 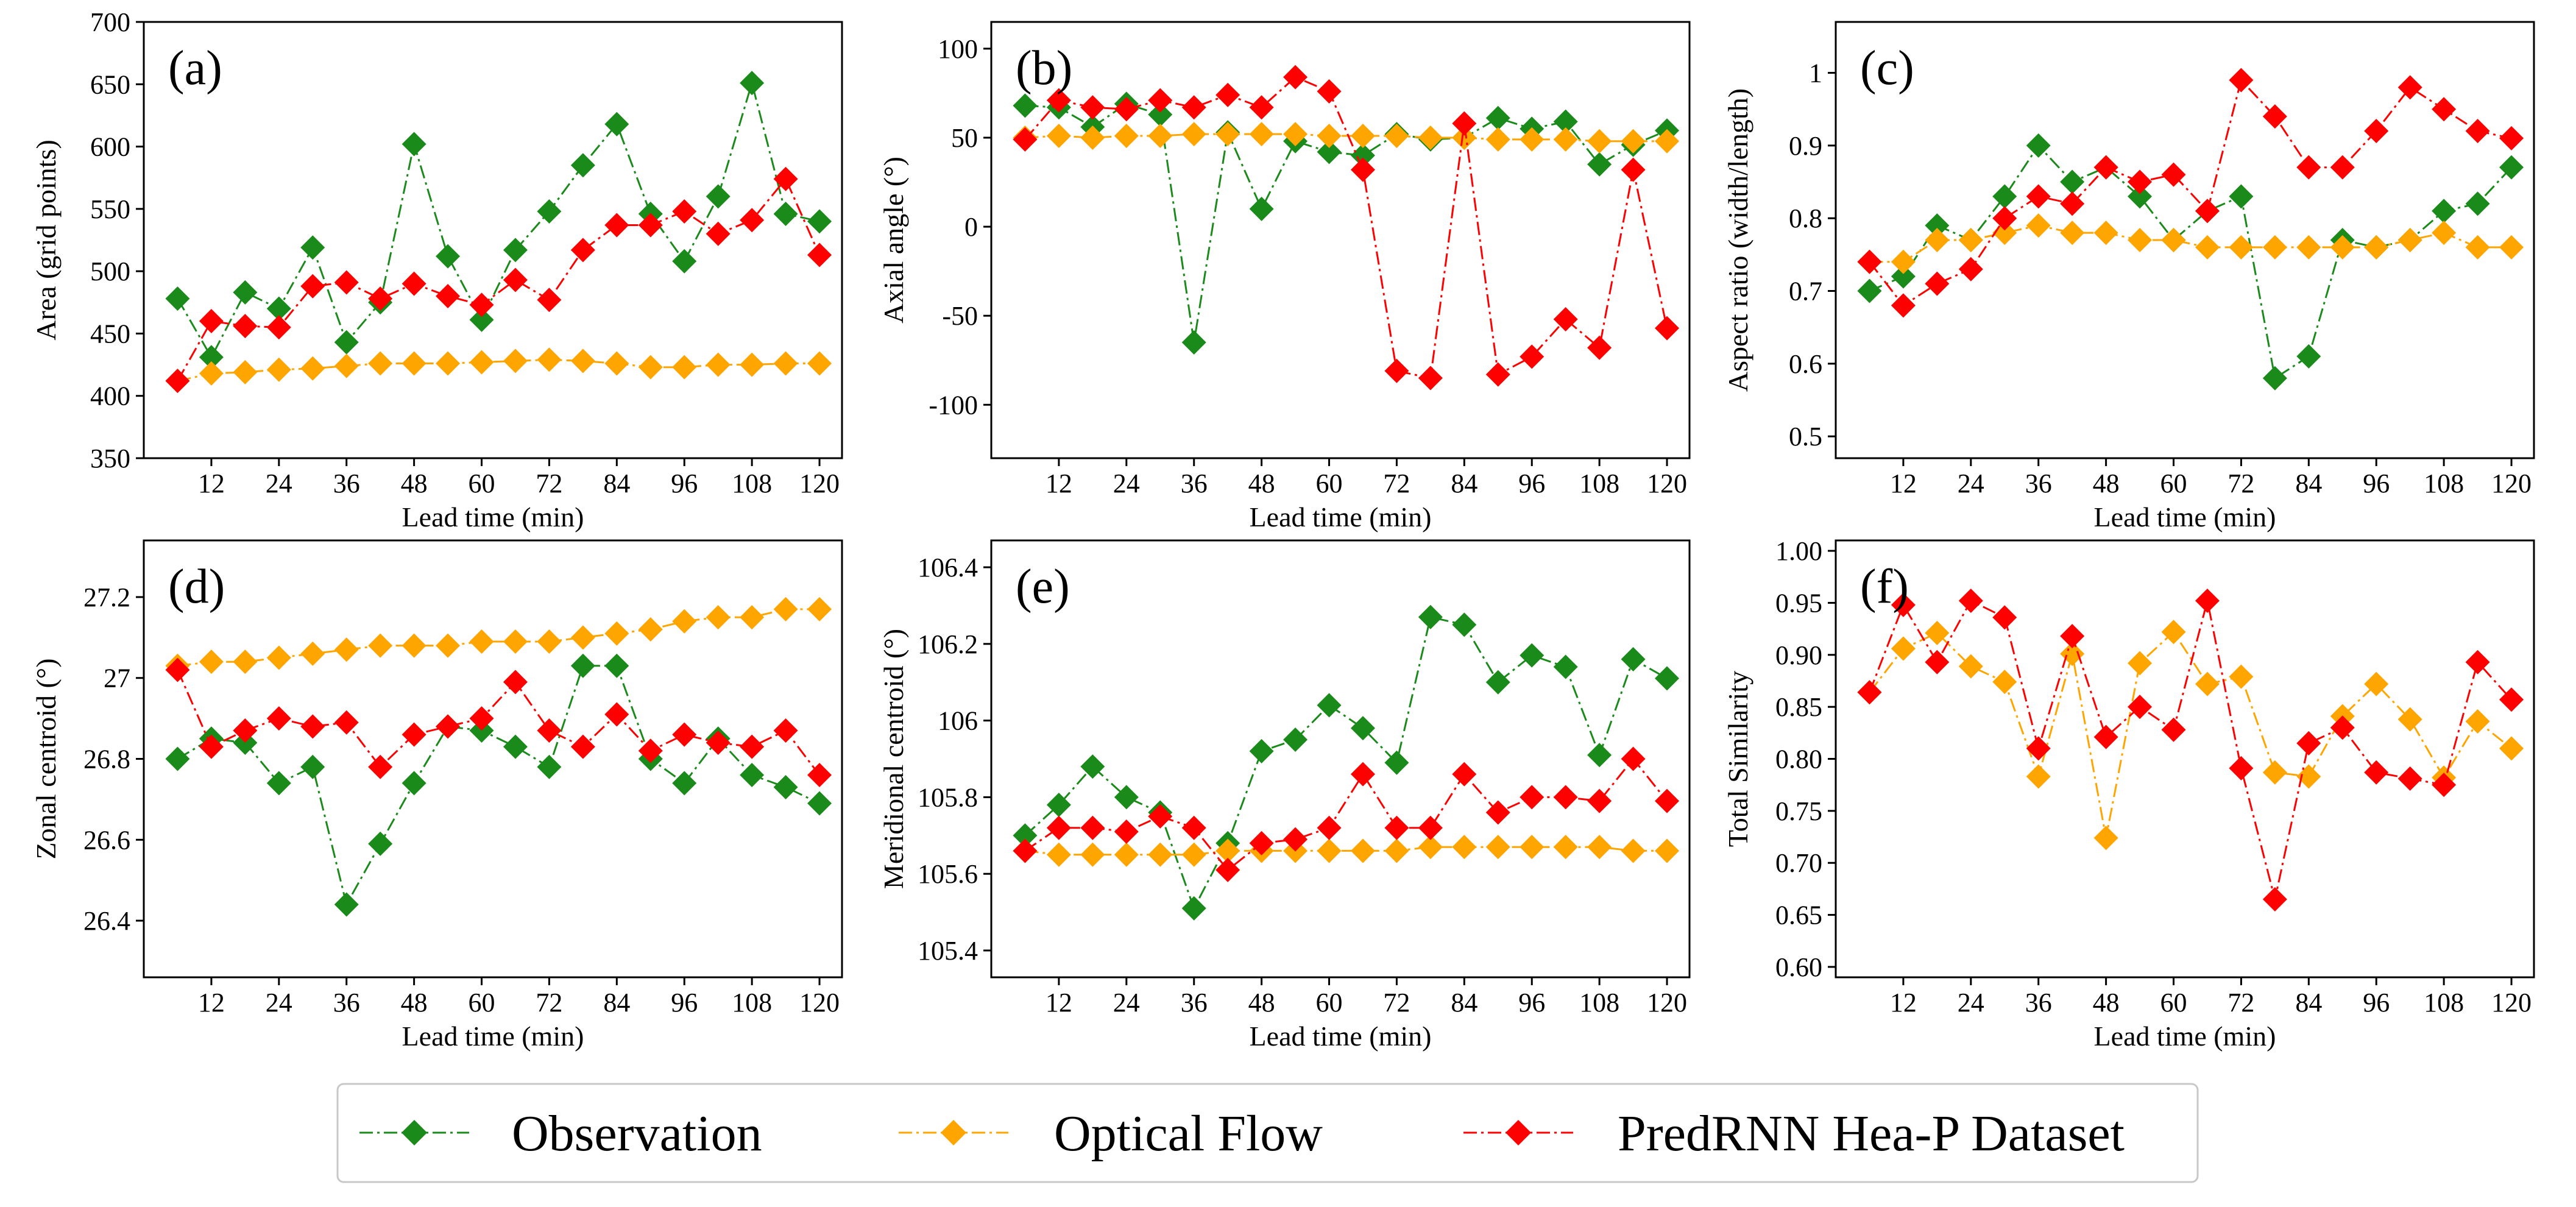 What do you see at coordinates (1798, 967) in the screenshot?
I see `y-tick-label: 0.60` at bounding box center [1798, 967].